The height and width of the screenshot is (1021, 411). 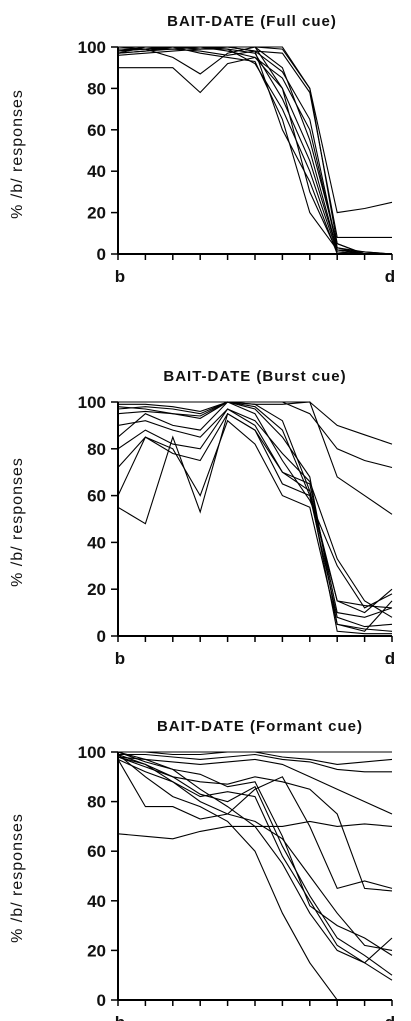 What do you see at coordinates (254, 376) in the screenshot?
I see `chart-title: BAIT-DATE (Burst cue)` at bounding box center [254, 376].